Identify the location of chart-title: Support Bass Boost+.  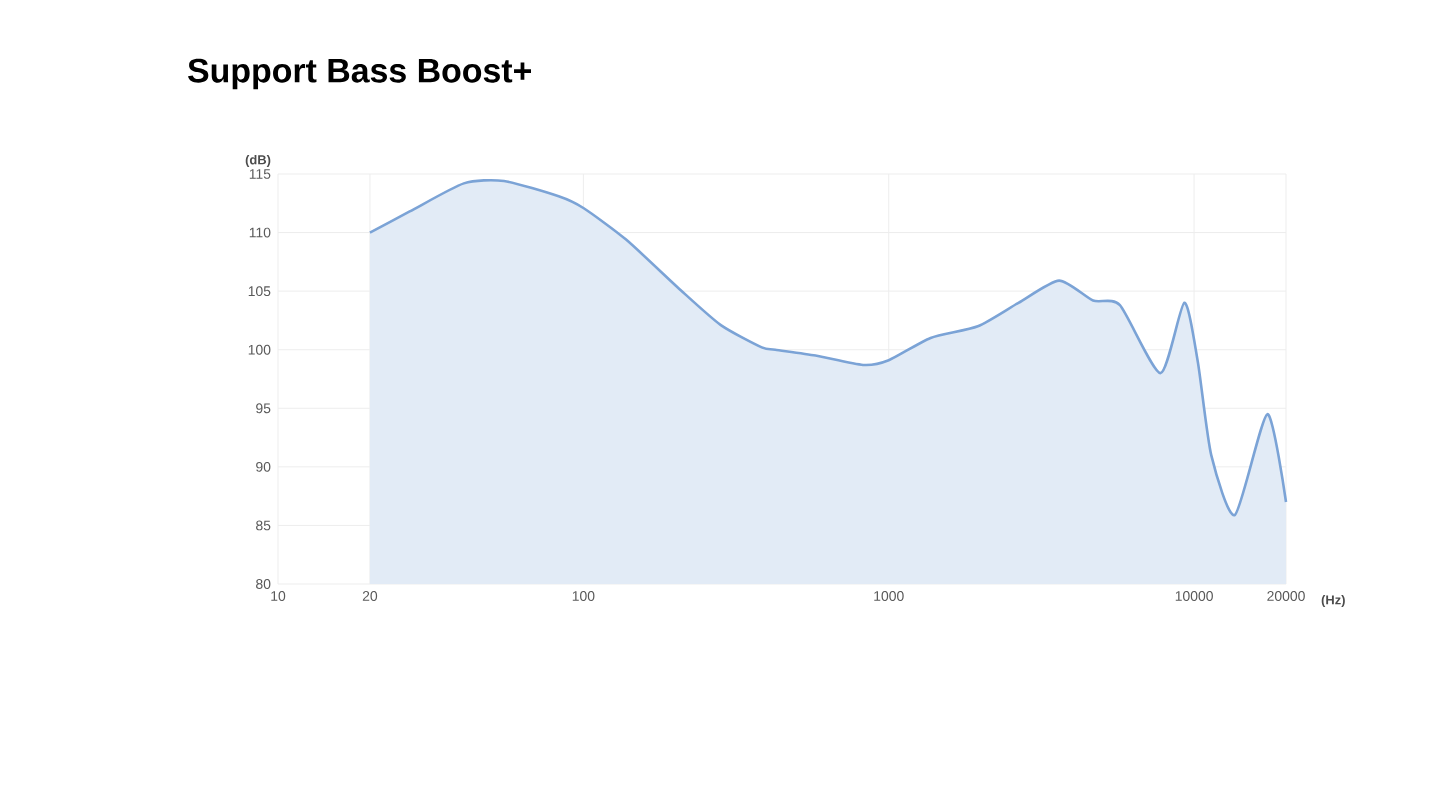
(359, 74).